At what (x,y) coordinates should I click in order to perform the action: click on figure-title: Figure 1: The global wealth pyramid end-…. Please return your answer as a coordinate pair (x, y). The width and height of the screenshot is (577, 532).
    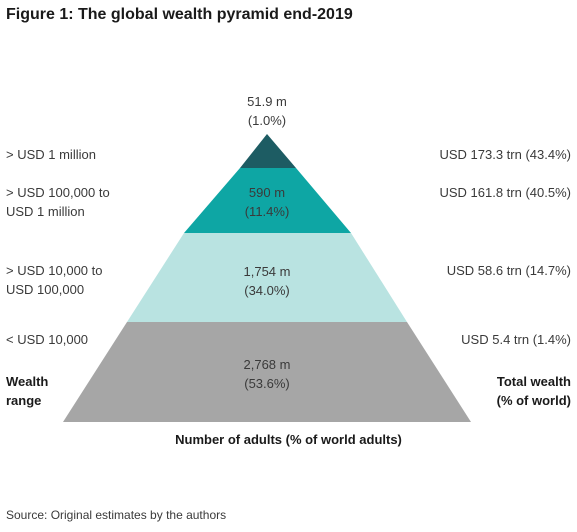
    Looking at the image, I should click on (179, 14).